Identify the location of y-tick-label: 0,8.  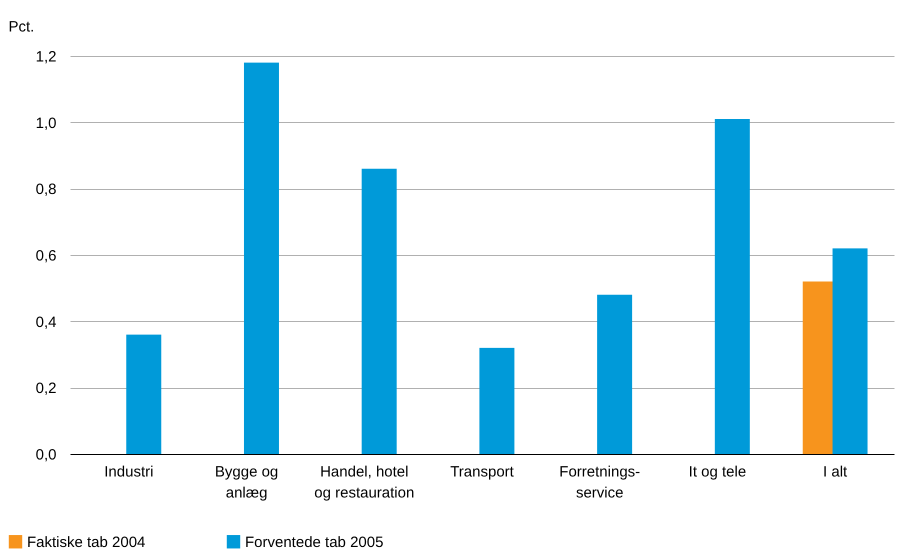
(46, 189).